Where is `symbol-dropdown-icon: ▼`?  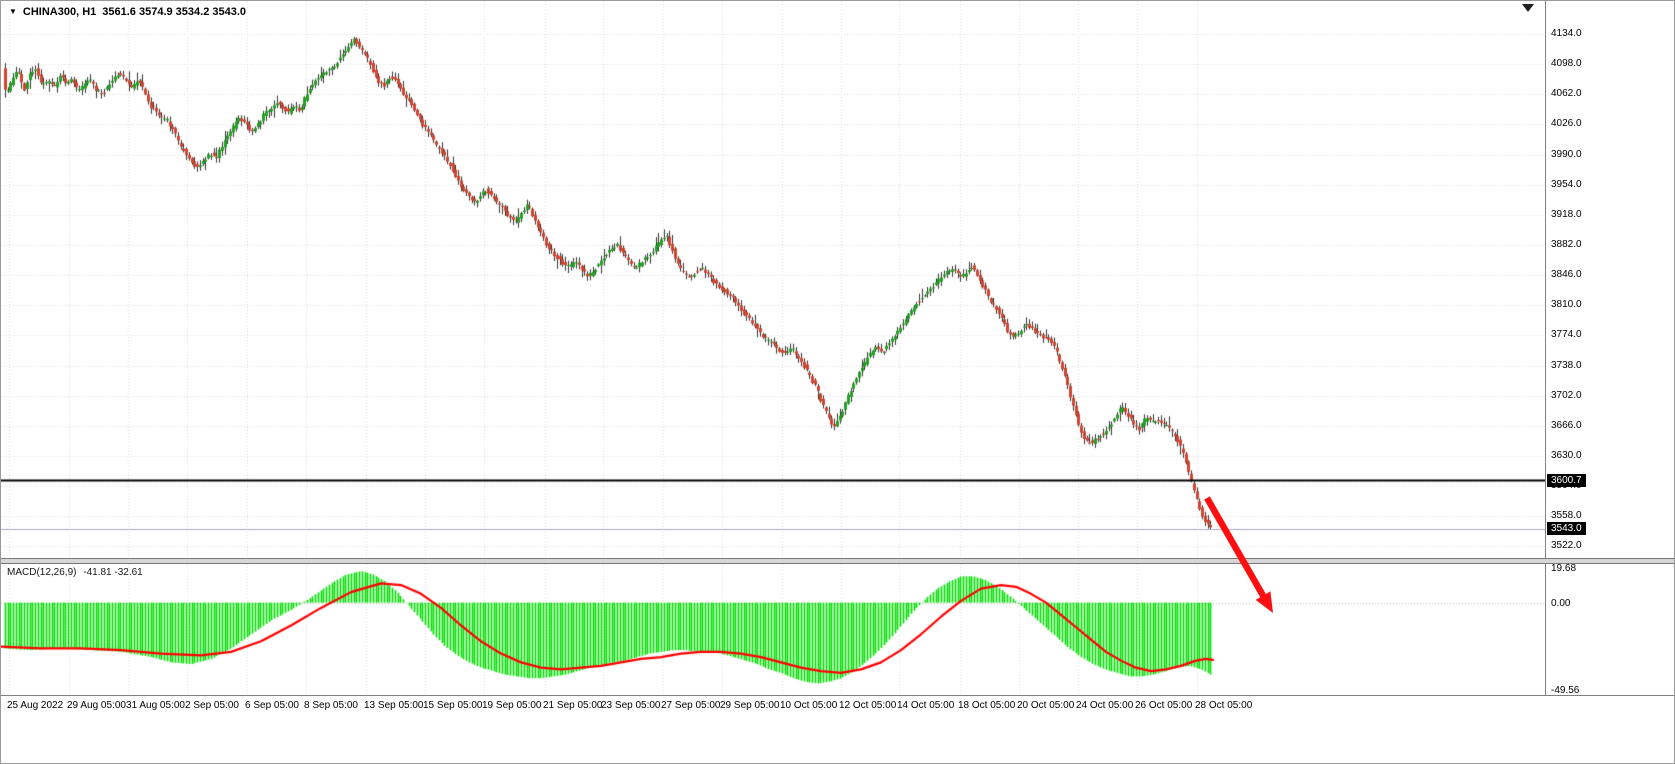 symbol-dropdown-icon: ▼ is located at coordinates (13, 11).